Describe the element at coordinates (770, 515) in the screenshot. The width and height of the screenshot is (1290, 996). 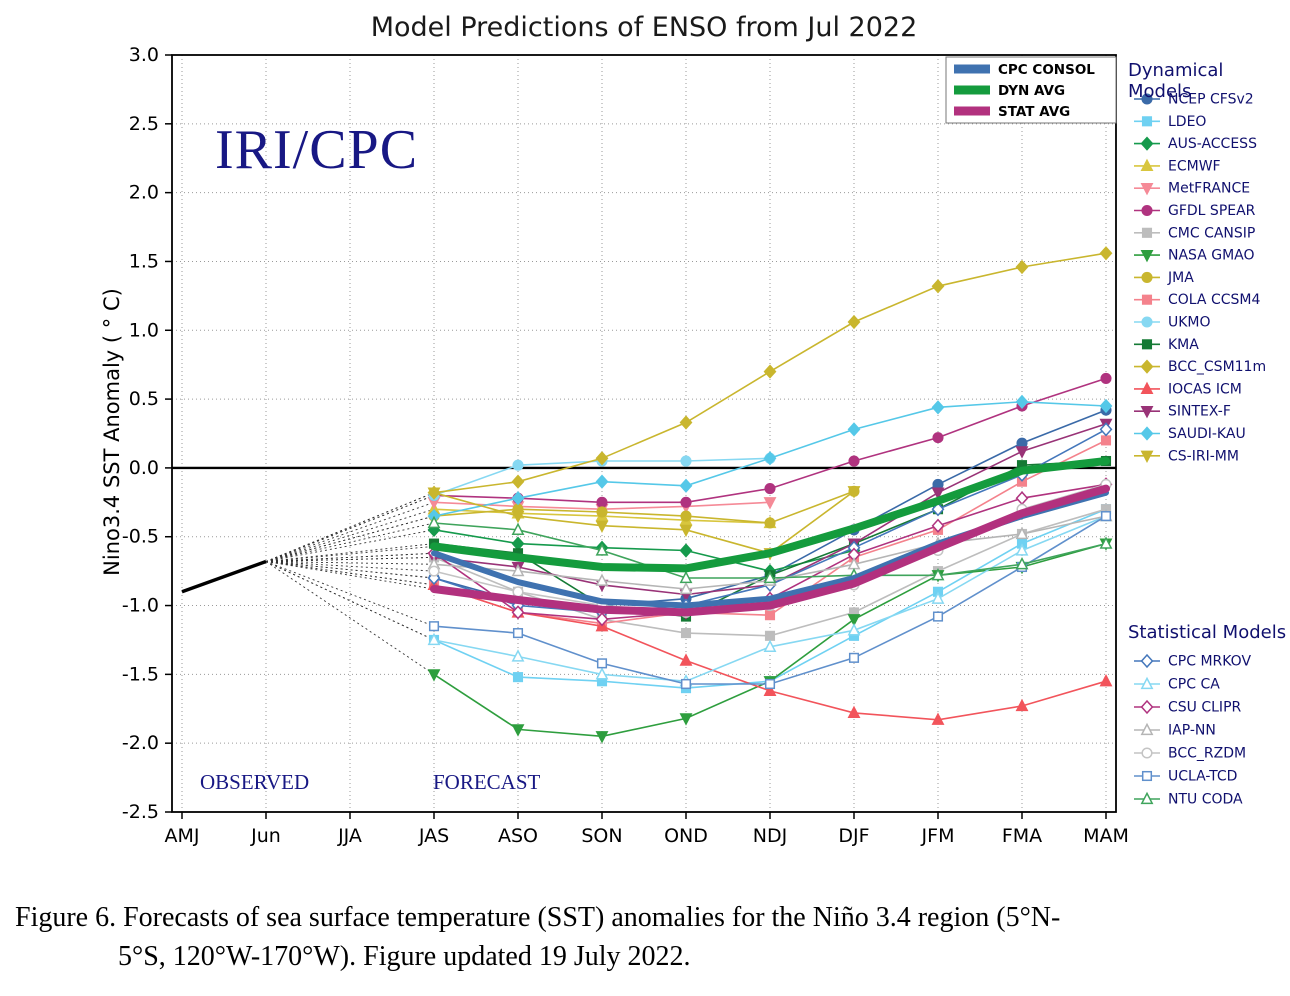
I see `avg-dyn-avg` at that location.